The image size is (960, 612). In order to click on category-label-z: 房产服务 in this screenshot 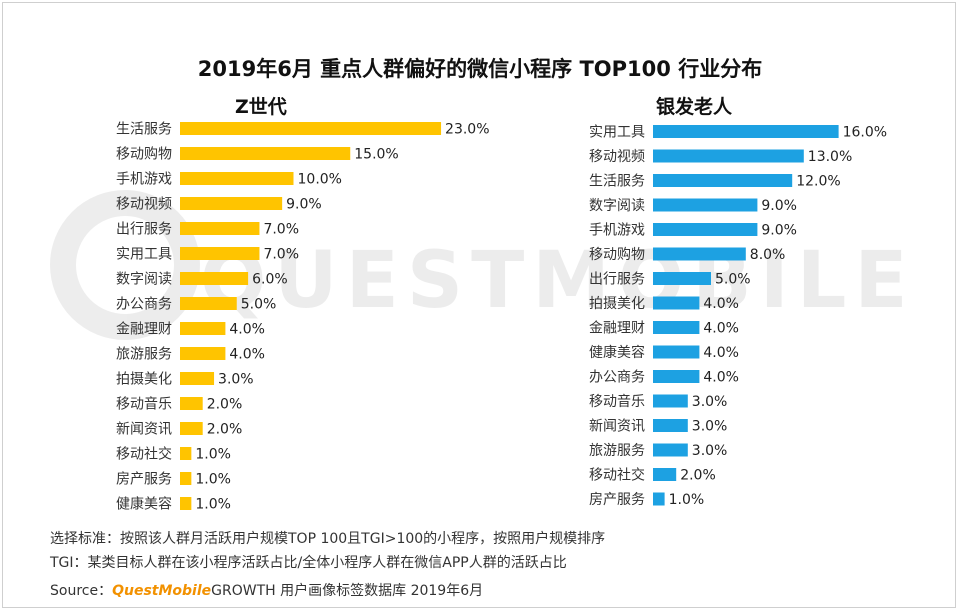, I will do `click(144, 480)`.